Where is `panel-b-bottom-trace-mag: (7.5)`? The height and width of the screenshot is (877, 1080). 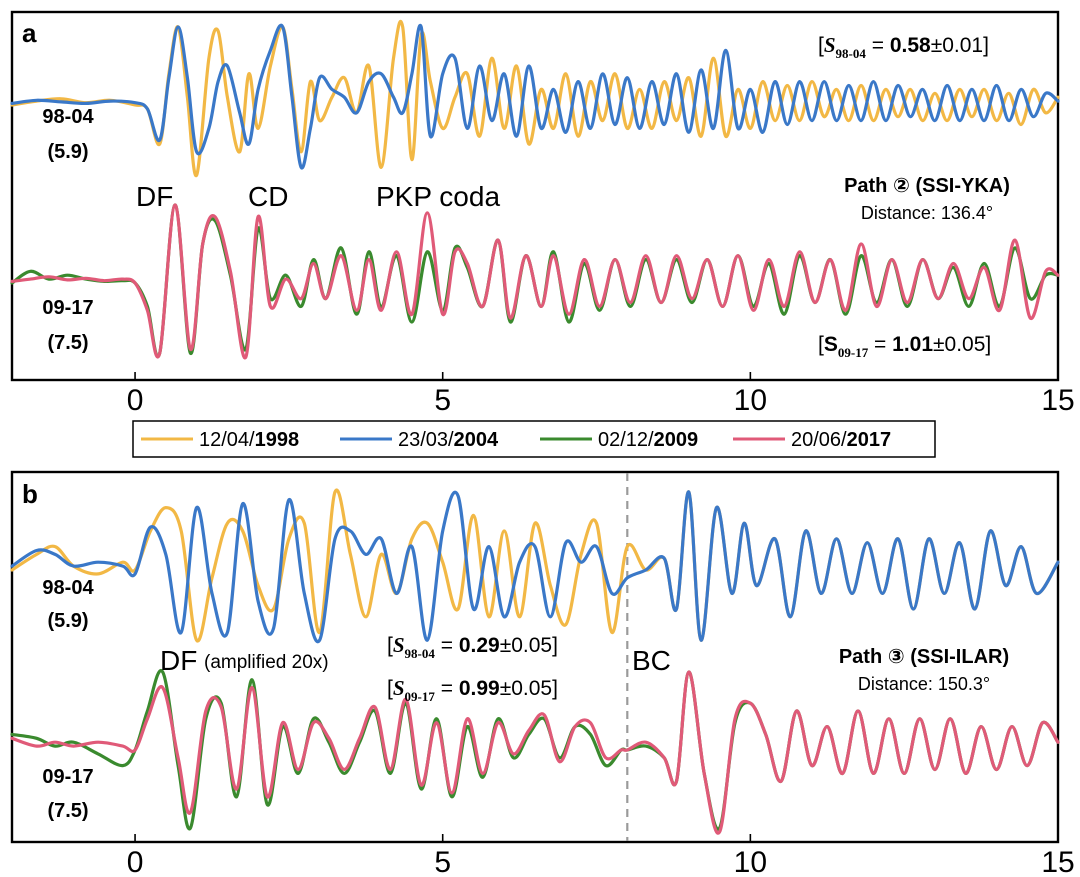 panel-b-bottom-trace-mag: (7.5) is located at coordinates (67, 811).